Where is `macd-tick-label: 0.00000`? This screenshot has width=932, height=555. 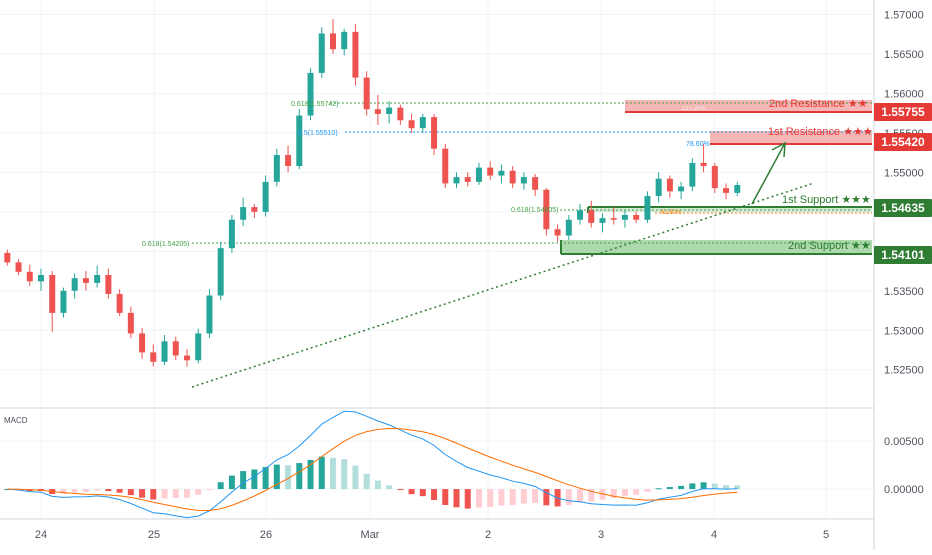
macd-tick-label: 0.00000 is located at coordinates (904, 490).